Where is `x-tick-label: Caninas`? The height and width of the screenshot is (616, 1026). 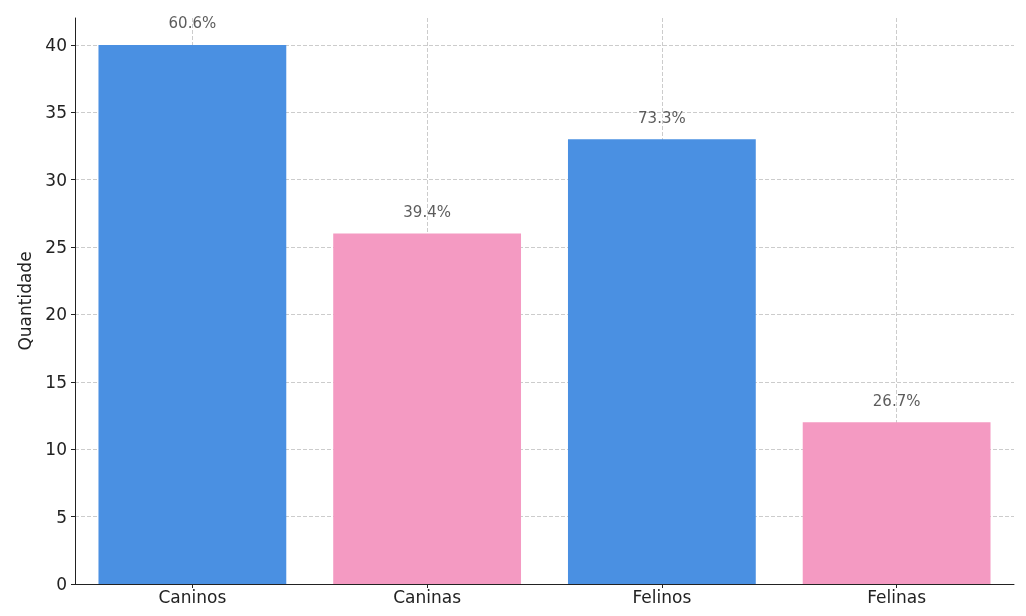
x-tick-label: Caninas is located at coordinates (427, 596).